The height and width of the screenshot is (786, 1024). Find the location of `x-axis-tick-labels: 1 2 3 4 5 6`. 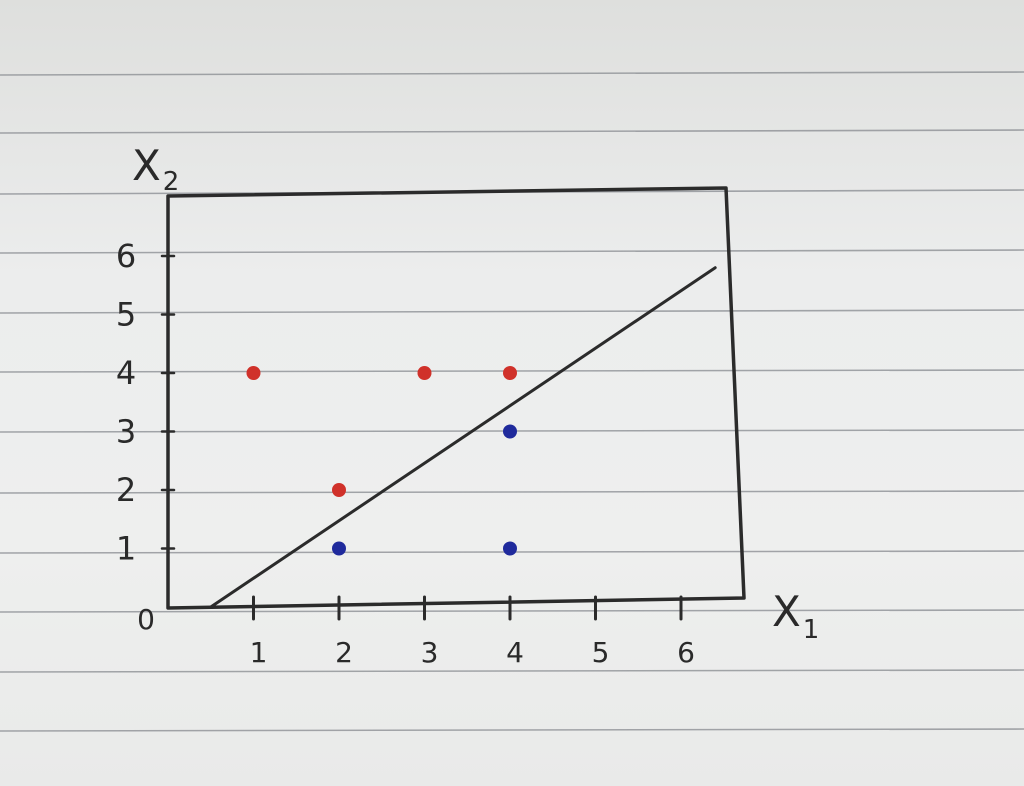

x-axis-tick-labels: 1 2 3 4 5 6 is located at coordinates (472, 652).